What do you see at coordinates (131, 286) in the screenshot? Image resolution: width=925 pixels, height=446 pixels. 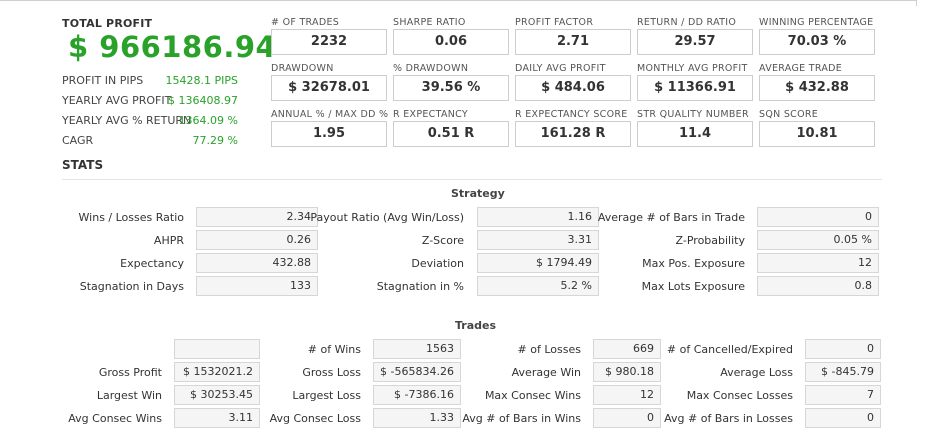 I see `strategy-label: Stagnation in Days` at bounding box center [131, 286].